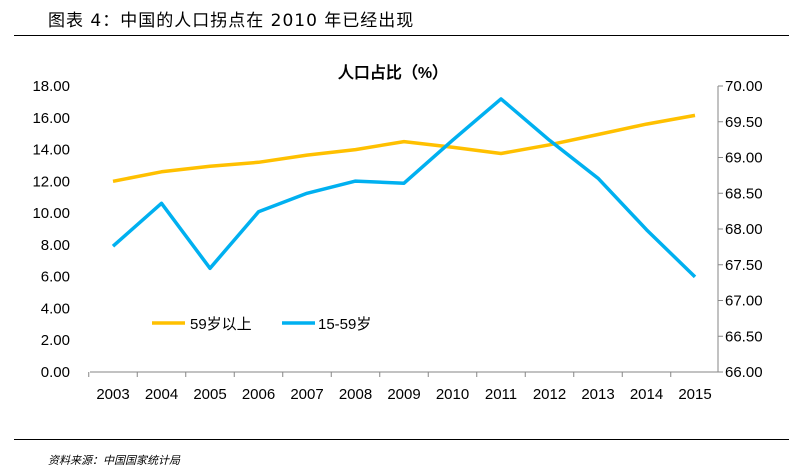  Describe the element at coordinates (221, 324) in the screenshot. I see `legend-label: 59岁以上` at that location.